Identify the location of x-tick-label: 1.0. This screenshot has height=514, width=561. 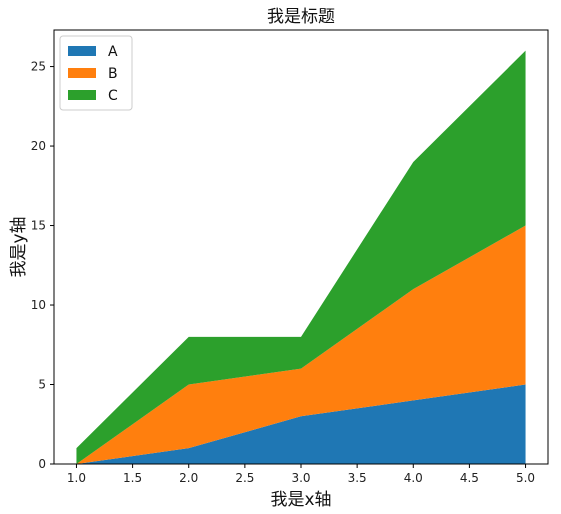
(76, 478).